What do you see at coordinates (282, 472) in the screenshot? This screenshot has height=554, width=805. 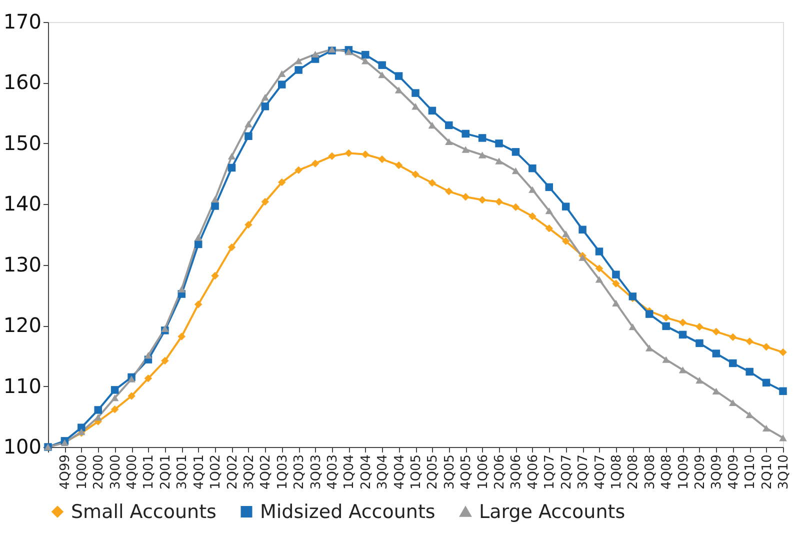 I see `x-tick-label: 1Q03` at bounding box center [282, 472].